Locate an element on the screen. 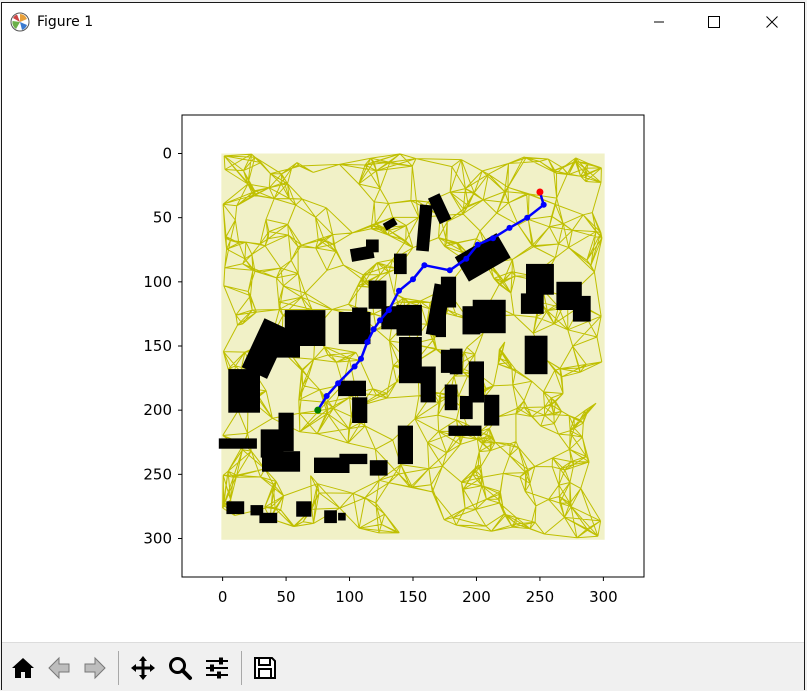 This screenshot has height=691, width=807. start-point is located at coordinates (318, 410).